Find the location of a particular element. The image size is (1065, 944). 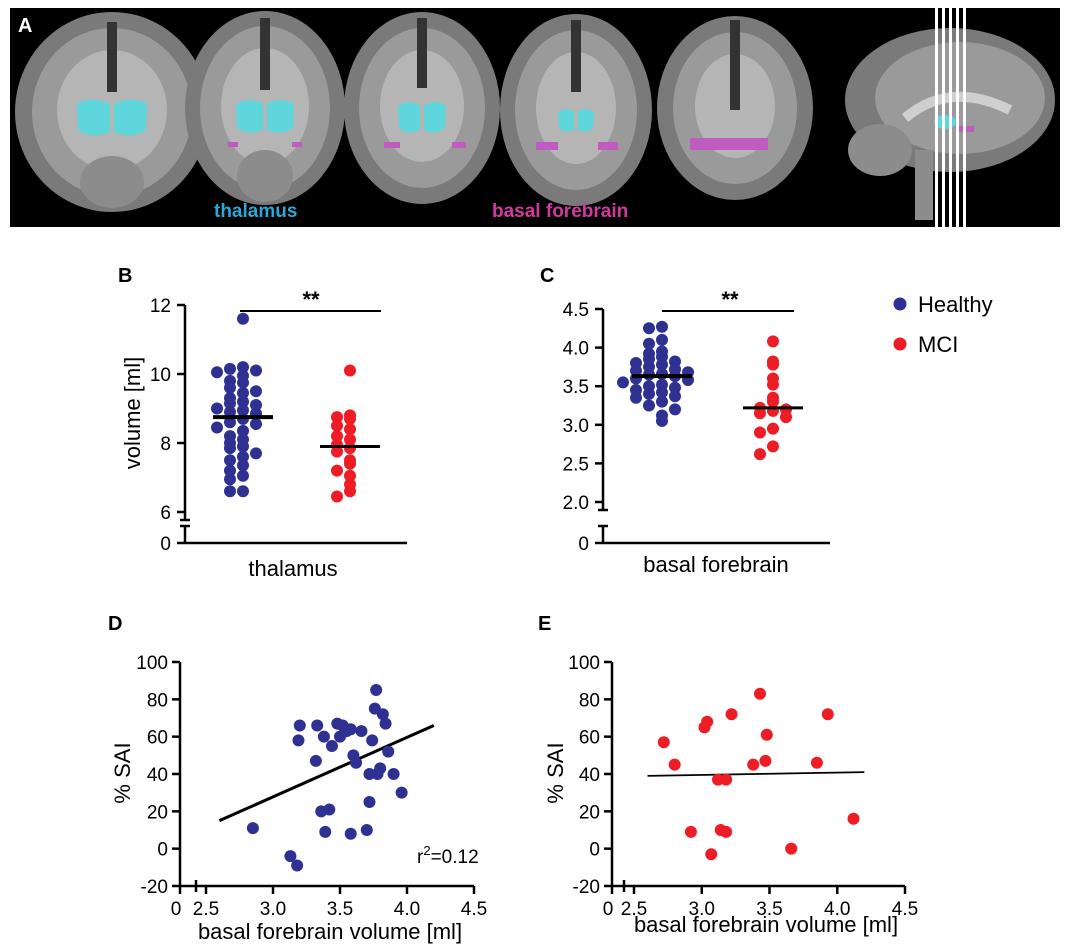

panel-b-thalamus-volume: B volume [ml] thalamus ** 0 6 8 10 12 is located at coordinates (262, 423).